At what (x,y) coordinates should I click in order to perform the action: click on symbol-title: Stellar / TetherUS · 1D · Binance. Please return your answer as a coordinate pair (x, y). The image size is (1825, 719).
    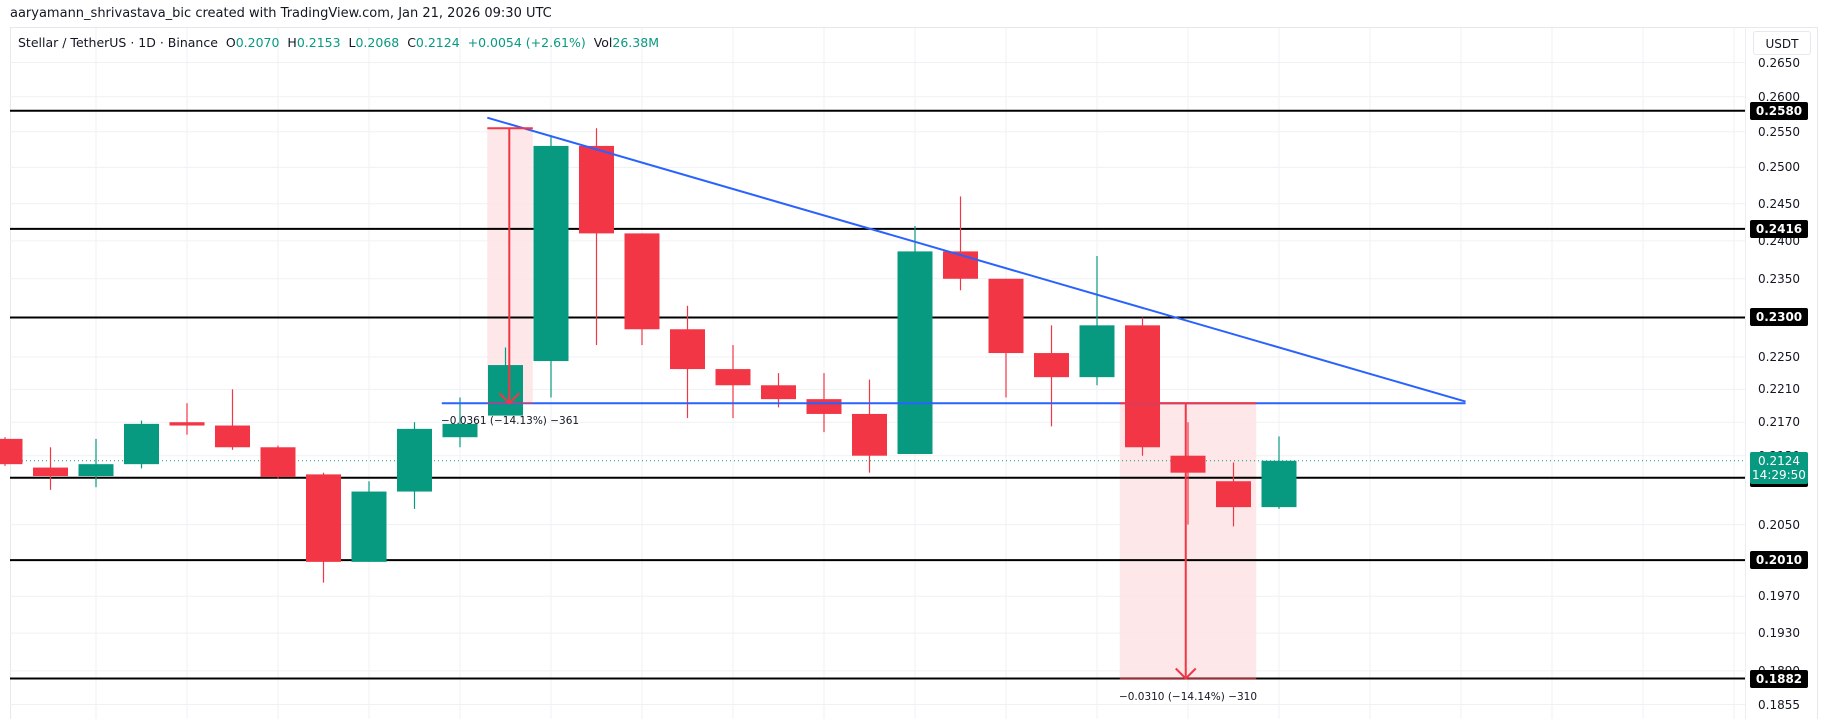
    Looking at the image, I should click on (118, 42).